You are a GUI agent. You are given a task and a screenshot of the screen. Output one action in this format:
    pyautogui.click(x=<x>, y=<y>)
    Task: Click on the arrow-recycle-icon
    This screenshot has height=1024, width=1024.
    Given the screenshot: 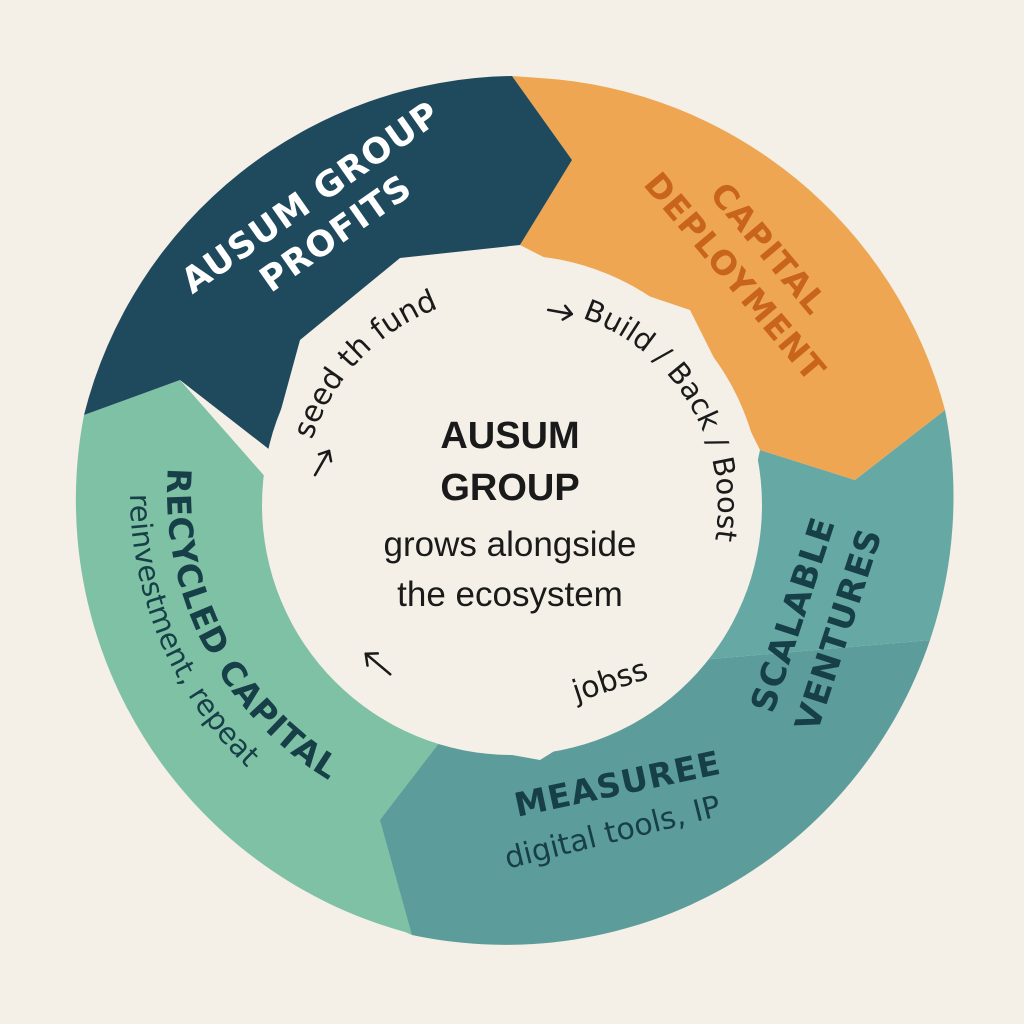 What is the action you would take?
    pyautogui.click(x=378, y=664)
    